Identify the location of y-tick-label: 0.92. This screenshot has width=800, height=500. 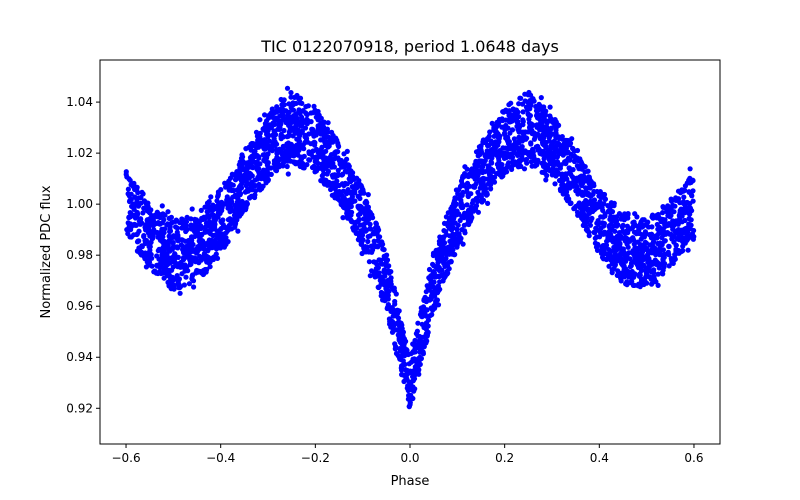
(79, 408).